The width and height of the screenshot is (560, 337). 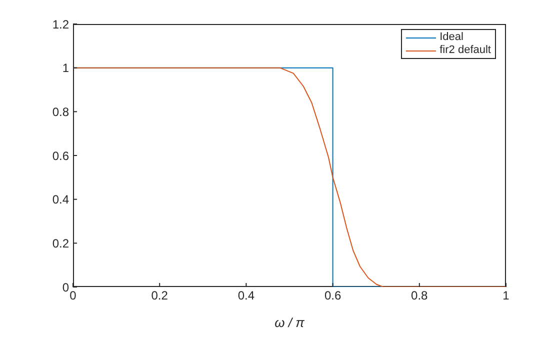 I want to click on y-tick-label: 0.6, so click(x=61, y=155).